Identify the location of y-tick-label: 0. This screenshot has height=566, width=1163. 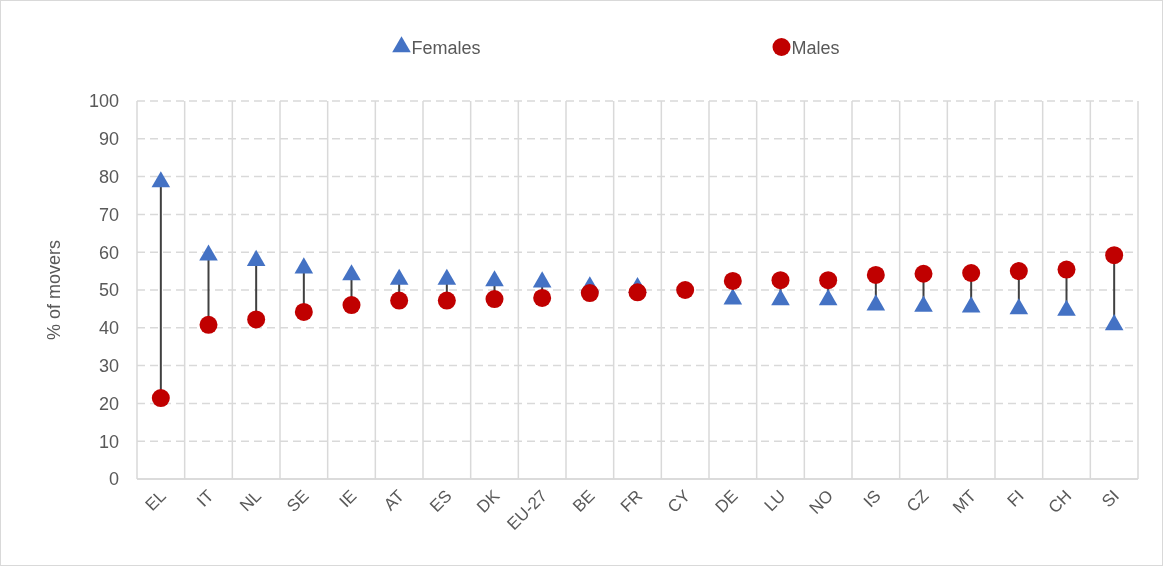
(113, 479).